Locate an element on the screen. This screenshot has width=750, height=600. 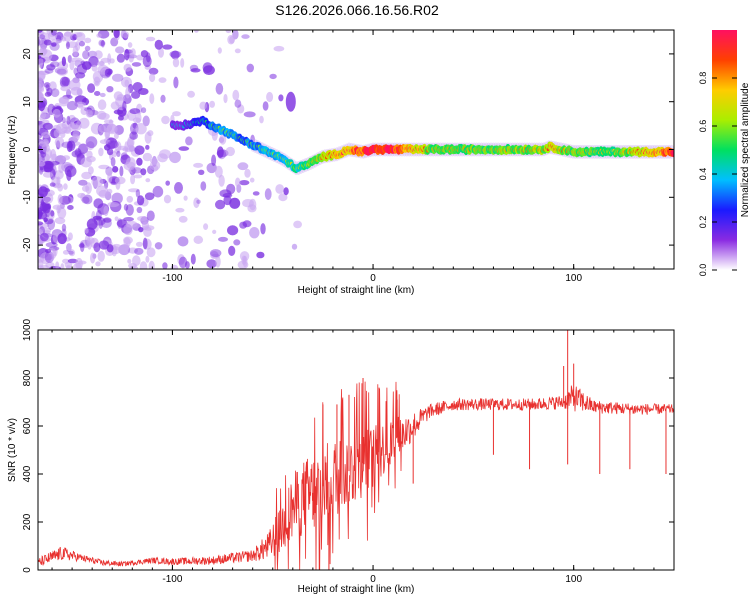
colorbar-tick-label: 0.0 is located at coordinates (703, 270).